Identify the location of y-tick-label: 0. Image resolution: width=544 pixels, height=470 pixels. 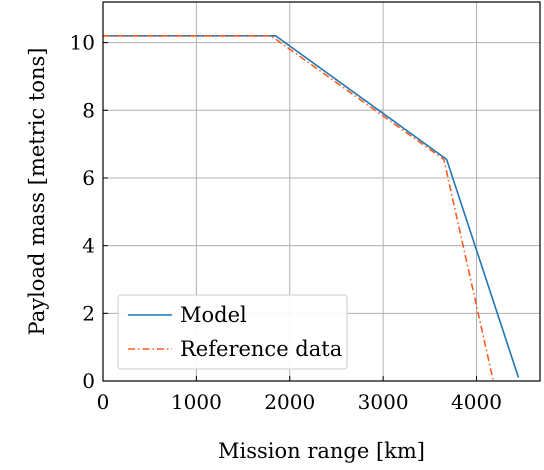
(88, 381).